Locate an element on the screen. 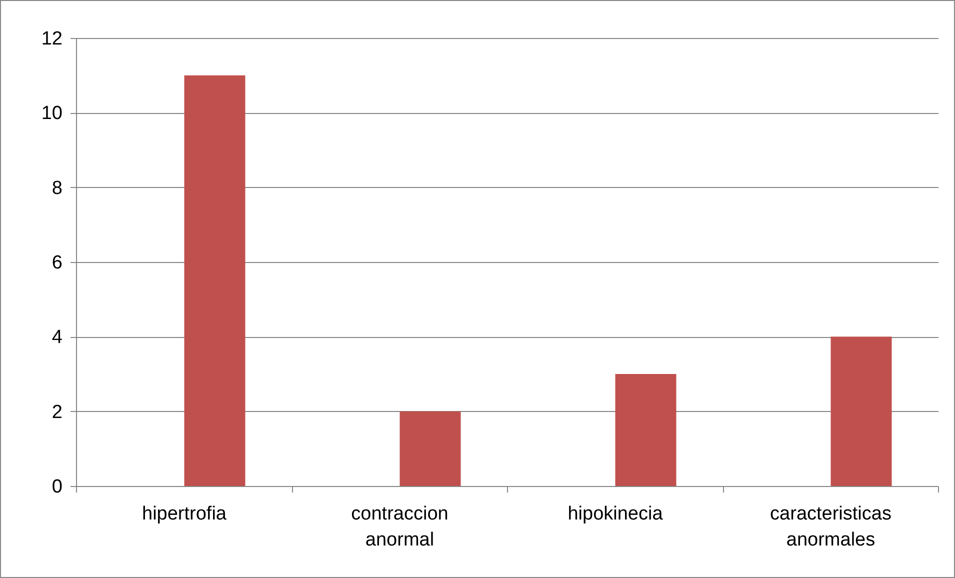 The width and height of the screenshot is (955, 578). y-tick-label: 2 is located at coordinates (57, 412).